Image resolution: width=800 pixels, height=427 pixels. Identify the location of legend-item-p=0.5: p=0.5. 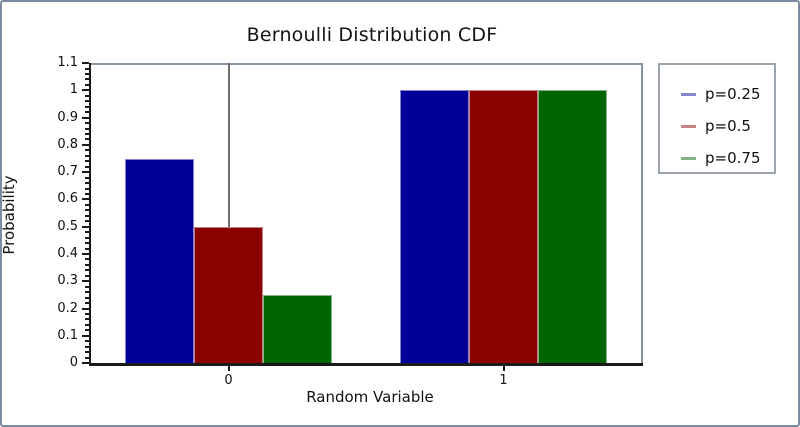
(717, 126).